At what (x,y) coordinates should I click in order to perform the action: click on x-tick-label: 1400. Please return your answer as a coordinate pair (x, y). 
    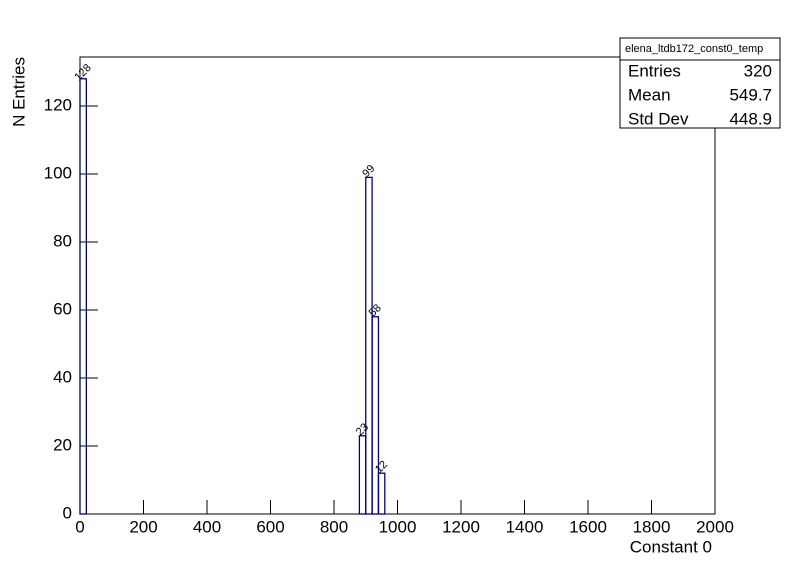
    Looking at the image, I should click on (525, 526).